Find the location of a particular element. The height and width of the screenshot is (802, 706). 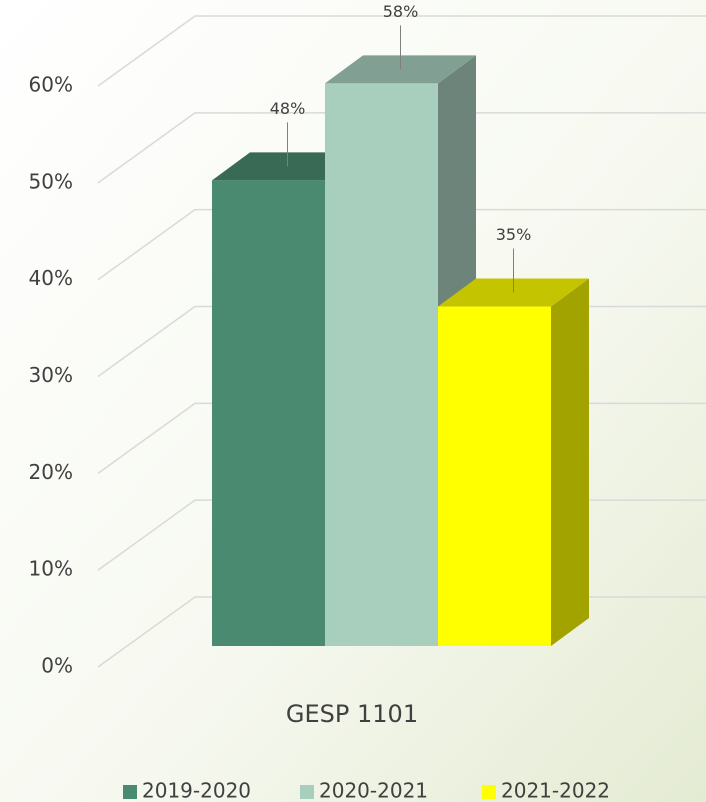

y-tick-label: 50% is located at coordinates (51, 181).